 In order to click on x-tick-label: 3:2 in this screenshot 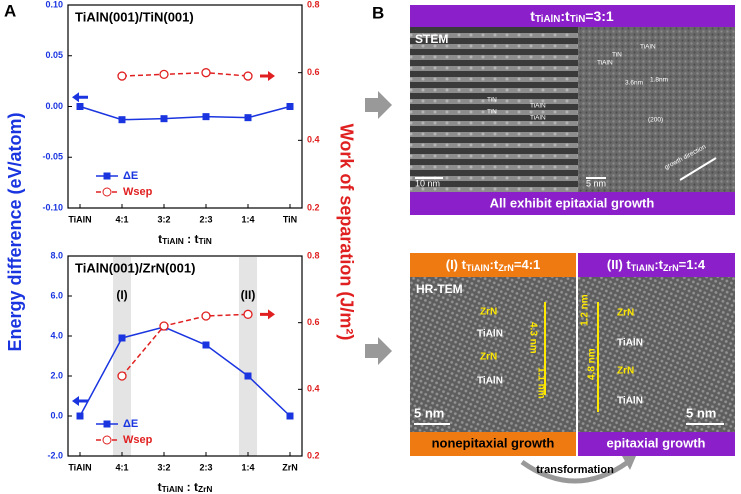, I will do `click(163, 219)`.